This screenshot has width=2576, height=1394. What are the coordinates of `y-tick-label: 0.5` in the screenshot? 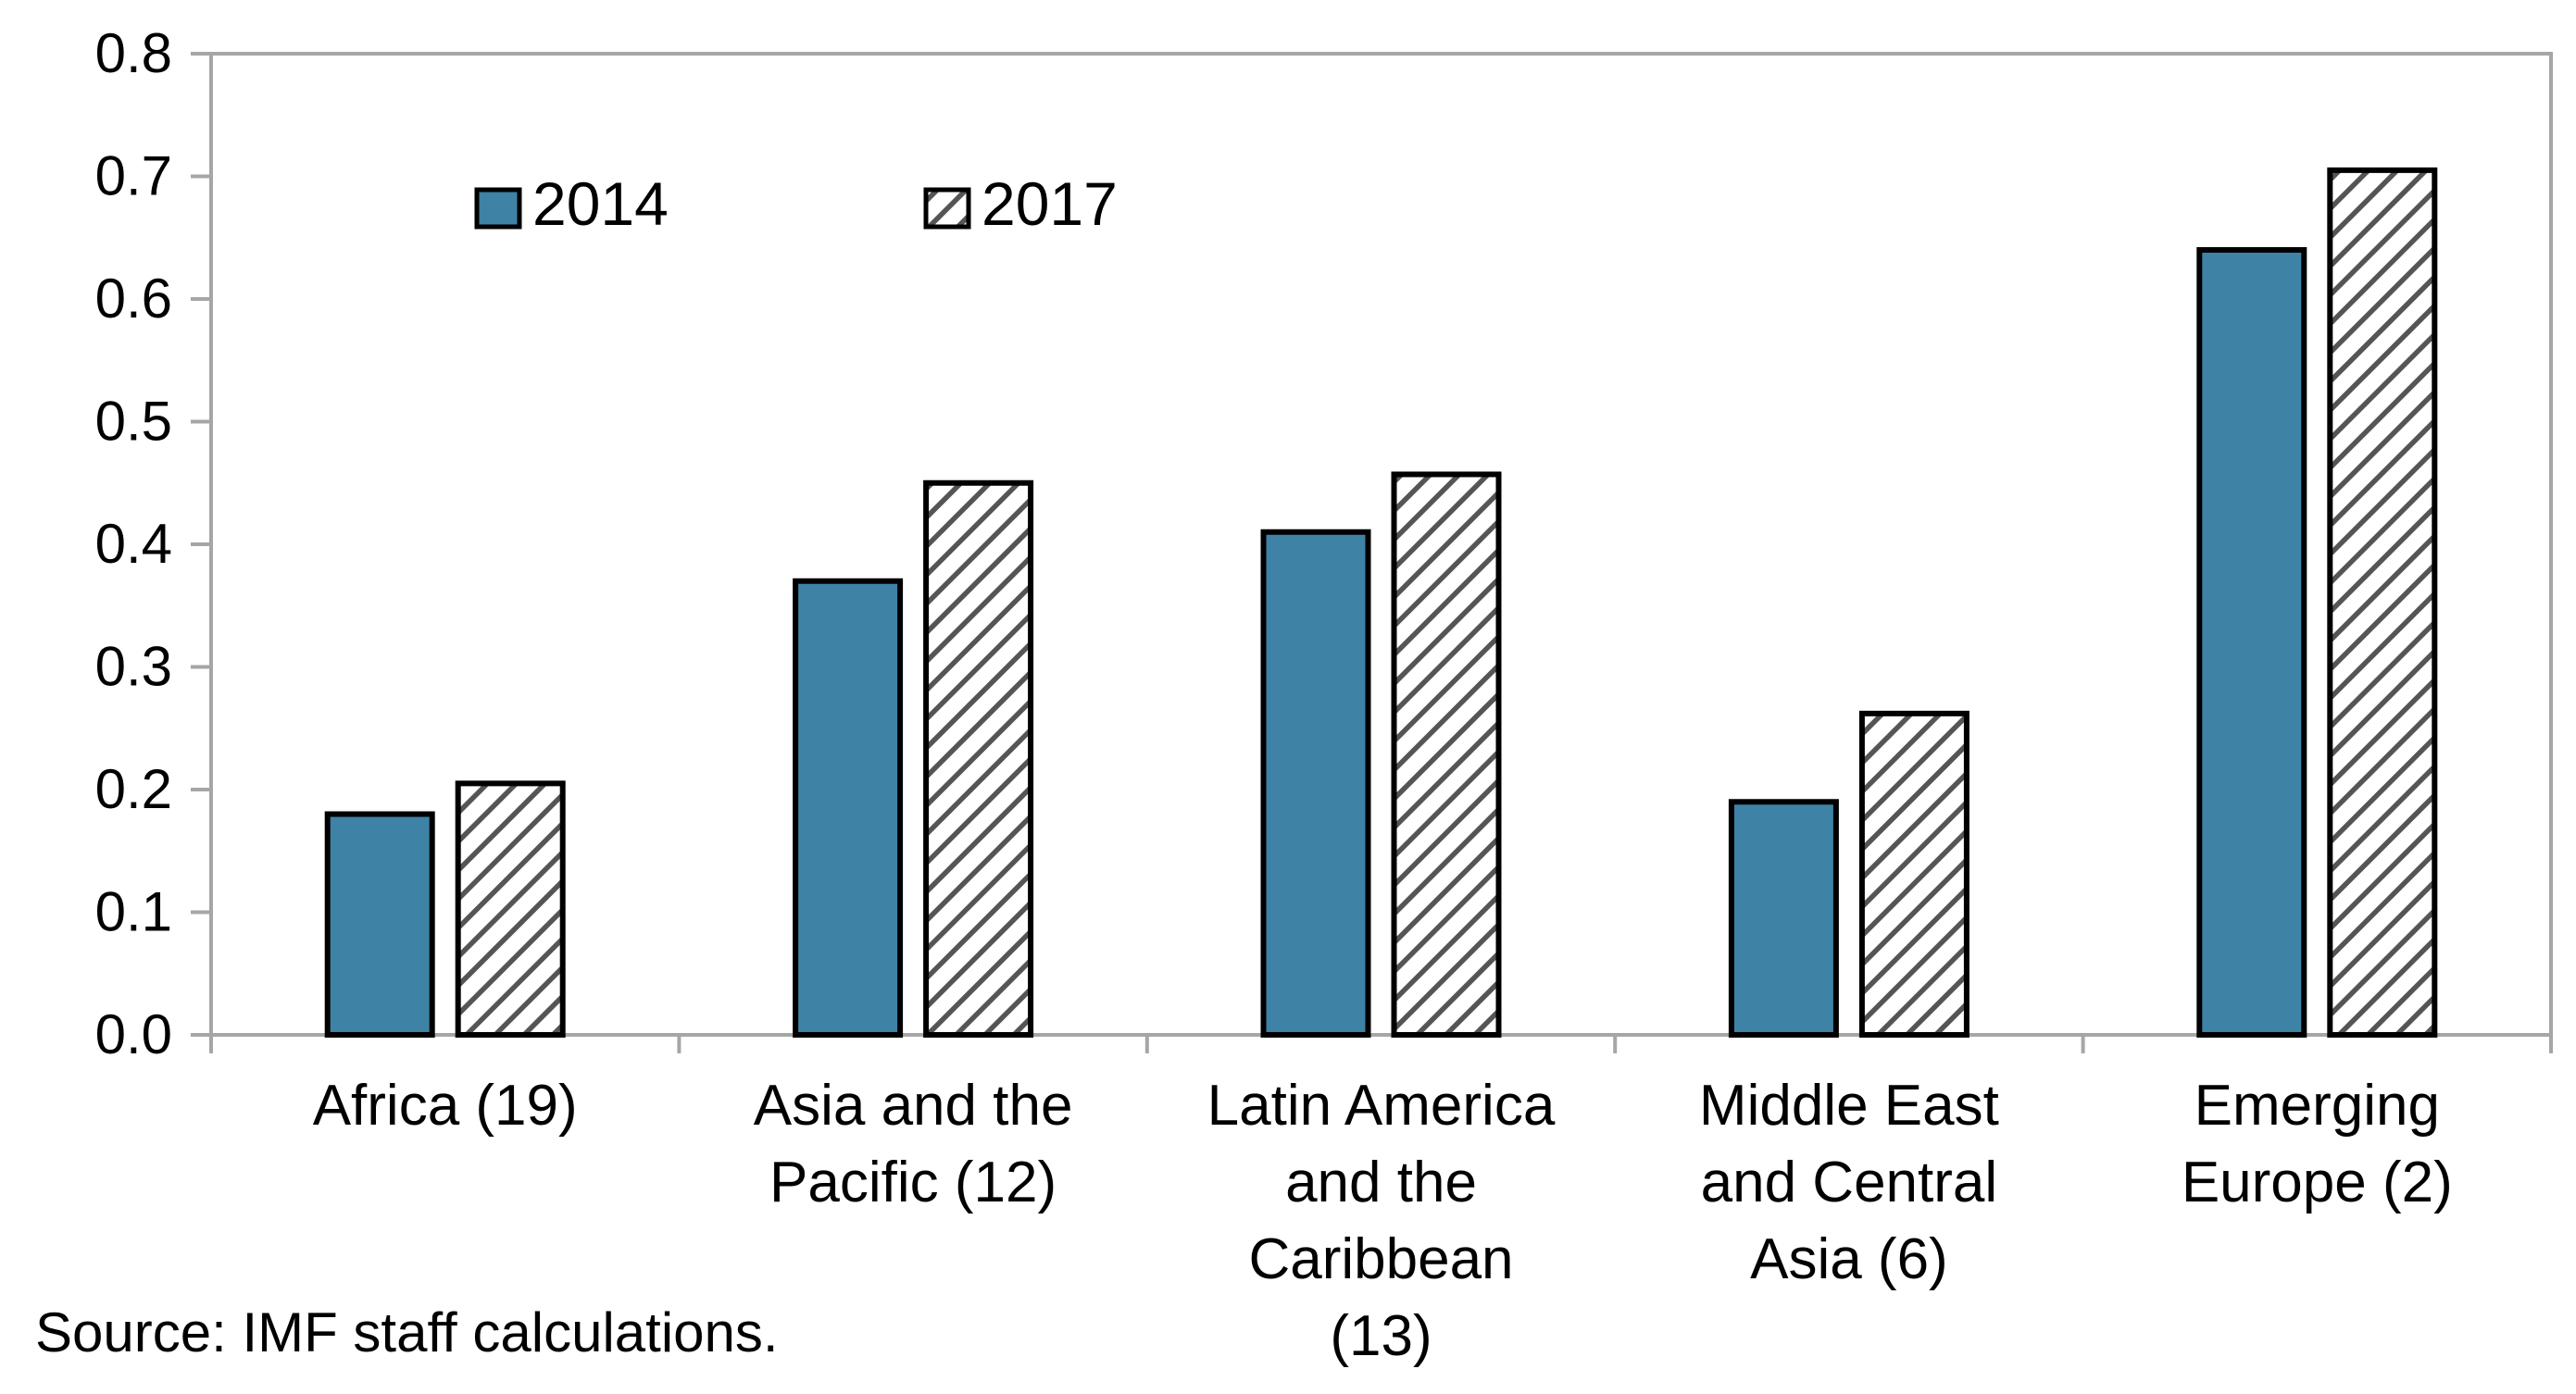 It's located at (134, 422).